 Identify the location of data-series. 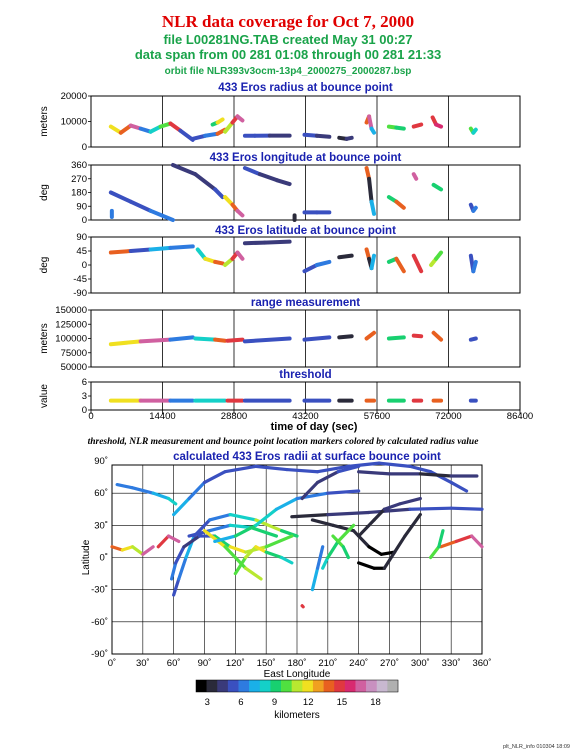
(293, 256).